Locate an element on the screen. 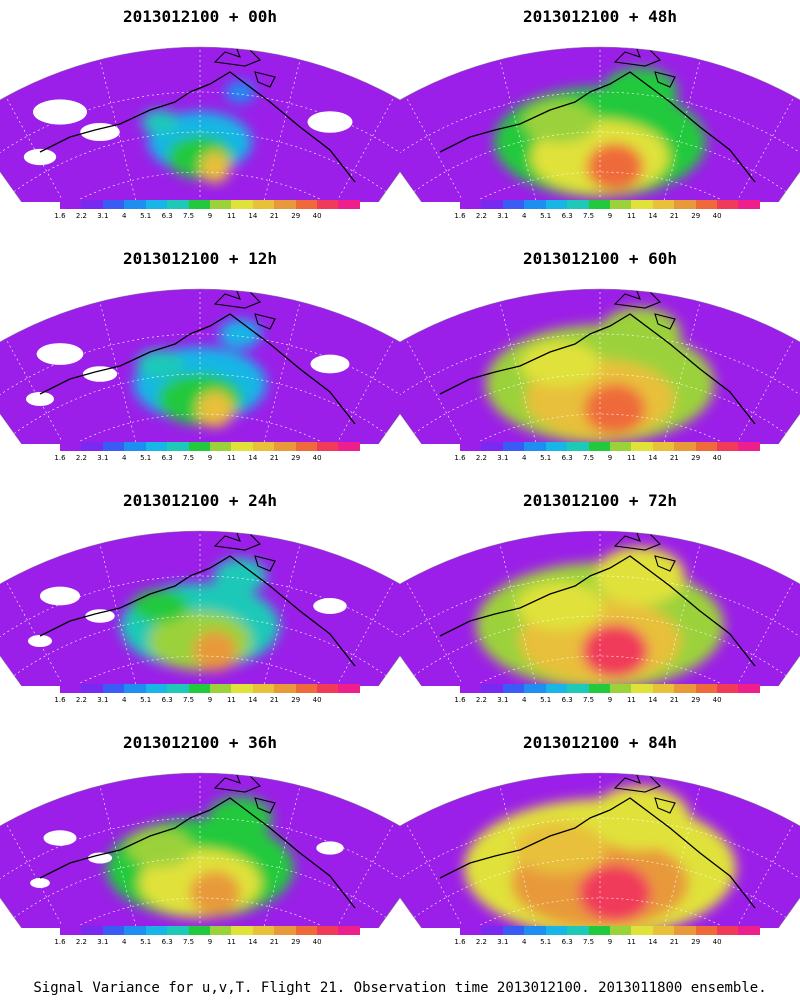 The height and width of the screenshot is (1000, 800). colorbar is located at coordinates (210, 204).